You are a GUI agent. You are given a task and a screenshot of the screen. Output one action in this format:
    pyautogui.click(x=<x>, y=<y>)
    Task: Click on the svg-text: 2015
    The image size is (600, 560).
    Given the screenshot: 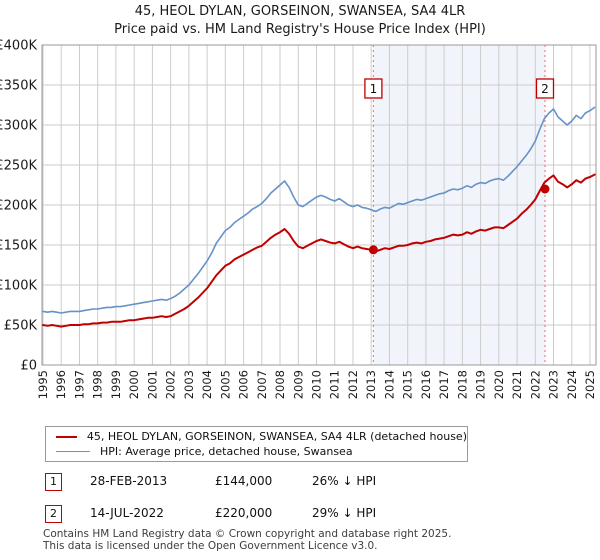 What is the action you would take?
    pyautogui.click(x=408, y=384)
    